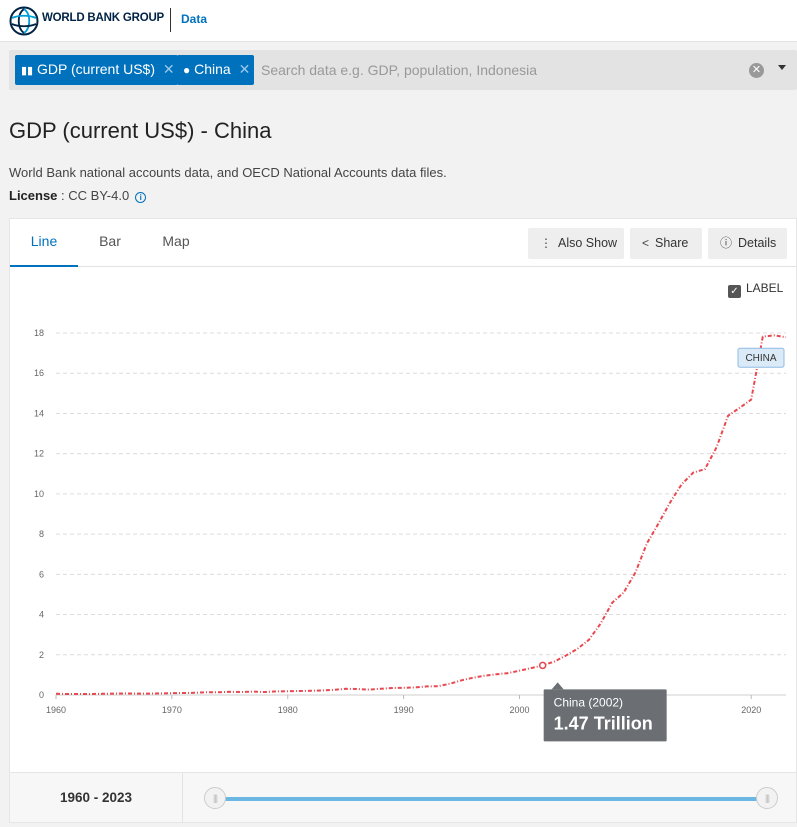 The width and height of the screenshot is (797, 827). Describe the element at coordinates (588, 243) in the screenshot. I see `also-show-label: Also Show` at that location.